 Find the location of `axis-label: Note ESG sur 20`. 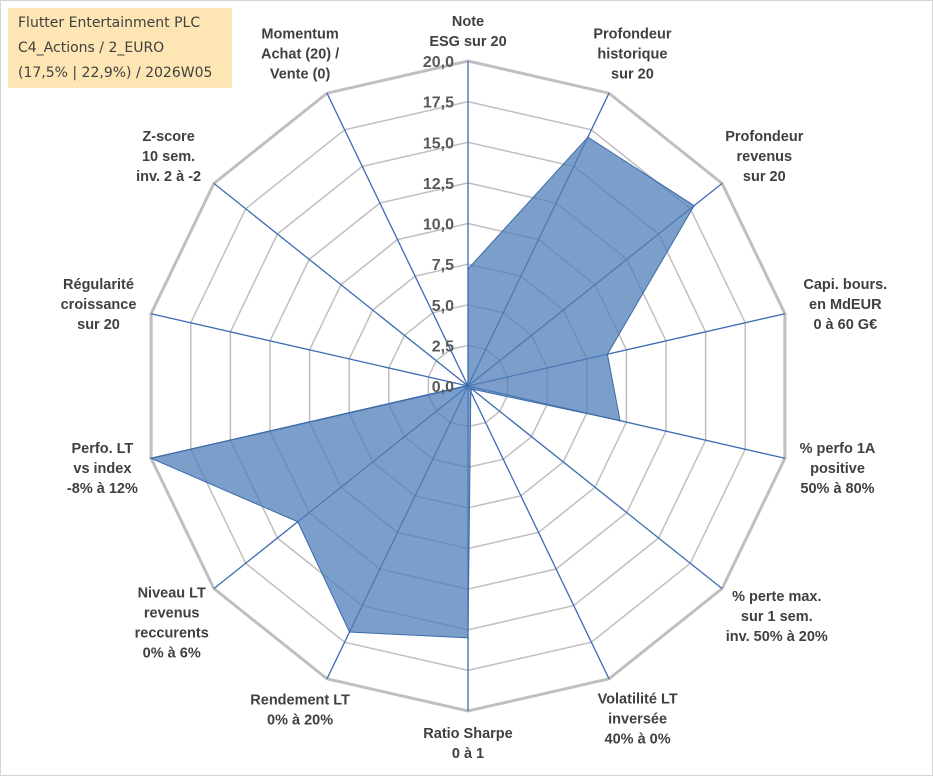

axis-label: Note ESG sur 20 is located at coordinates (467, 32).